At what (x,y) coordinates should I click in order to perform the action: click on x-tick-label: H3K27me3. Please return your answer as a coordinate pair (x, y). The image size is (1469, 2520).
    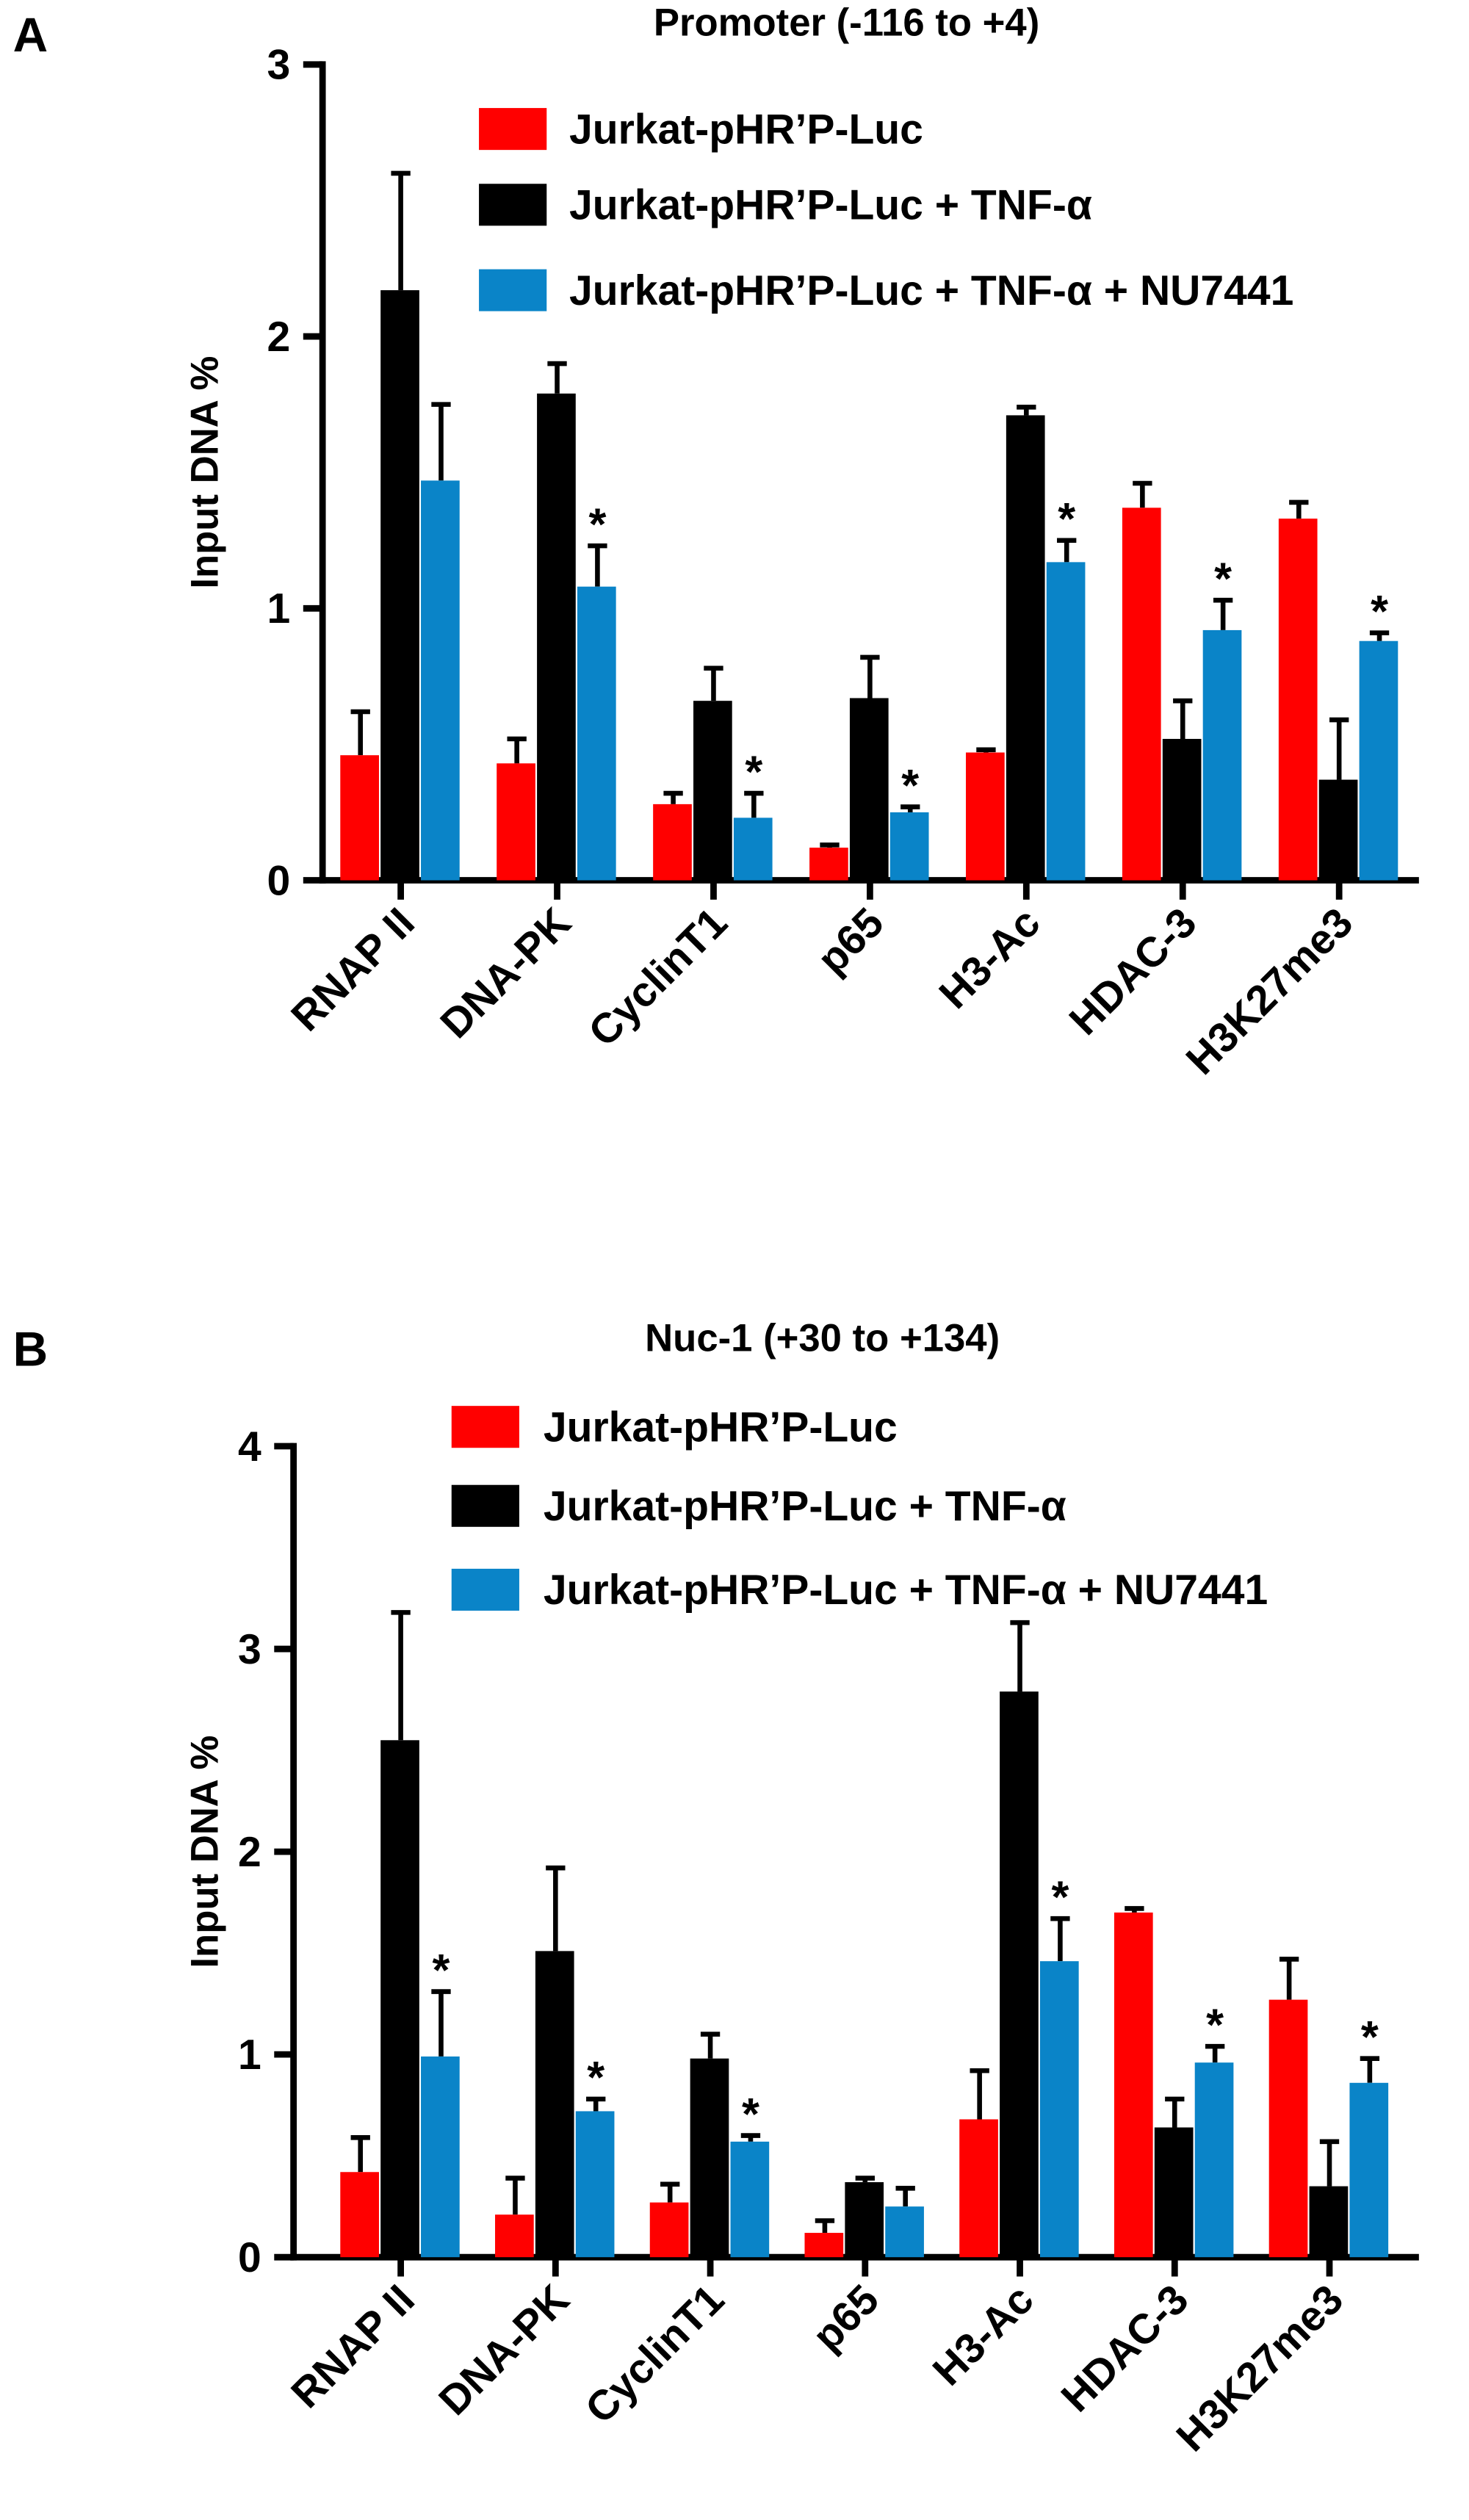
    Looking at the image, I should click on (1260, 2369).